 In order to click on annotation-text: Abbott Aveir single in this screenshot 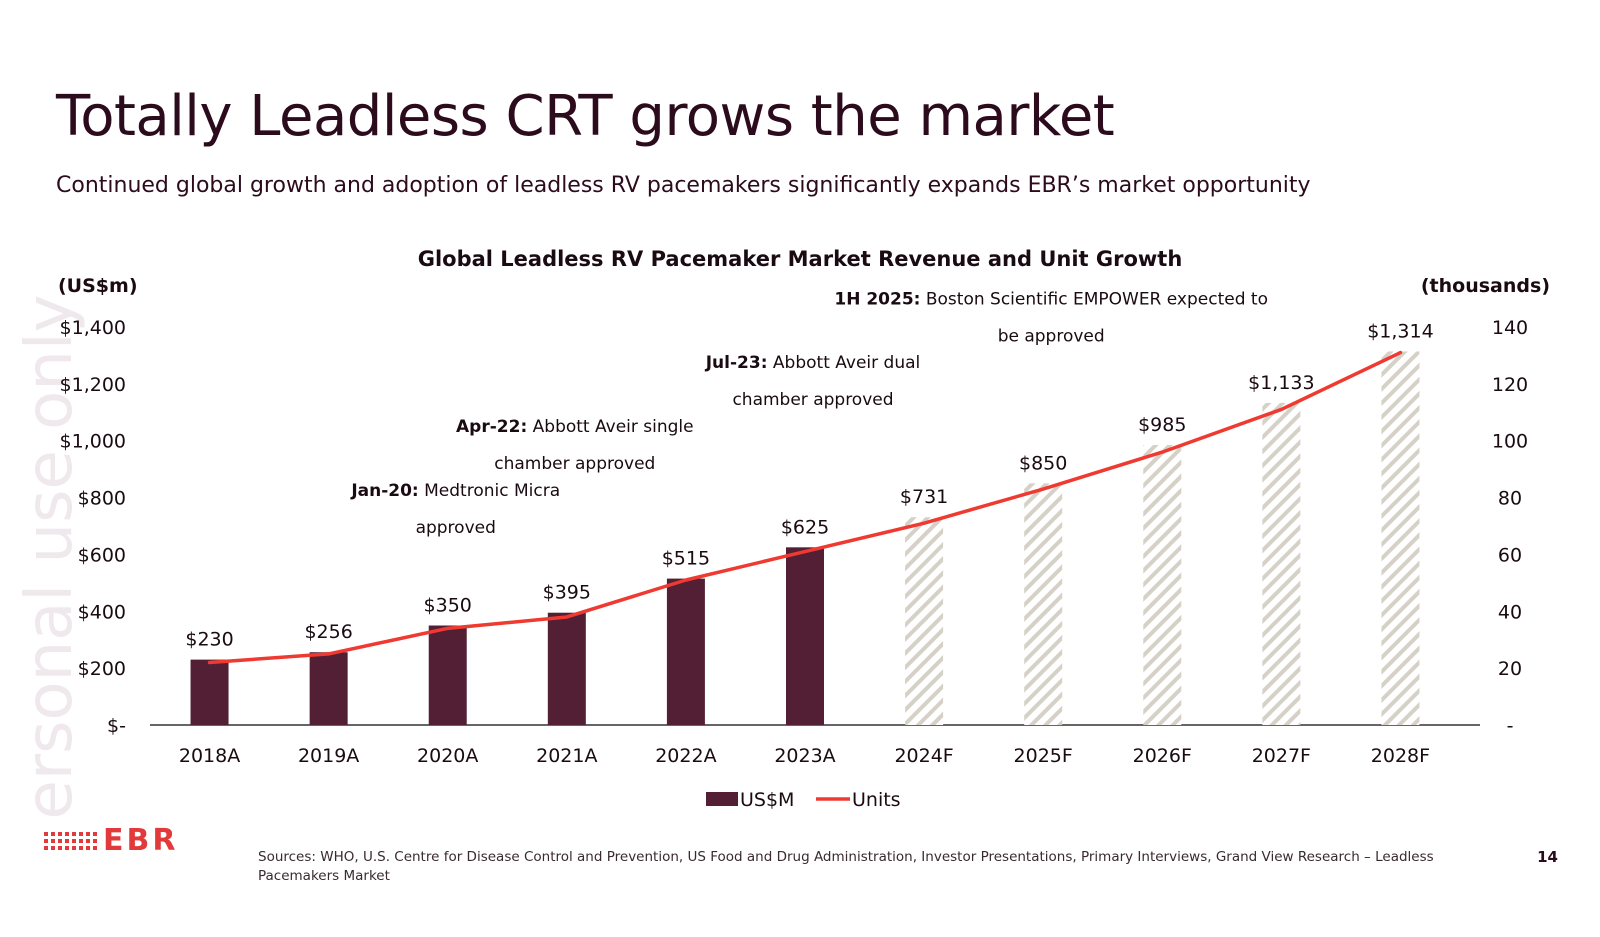, I will do `click(610, 427)`.